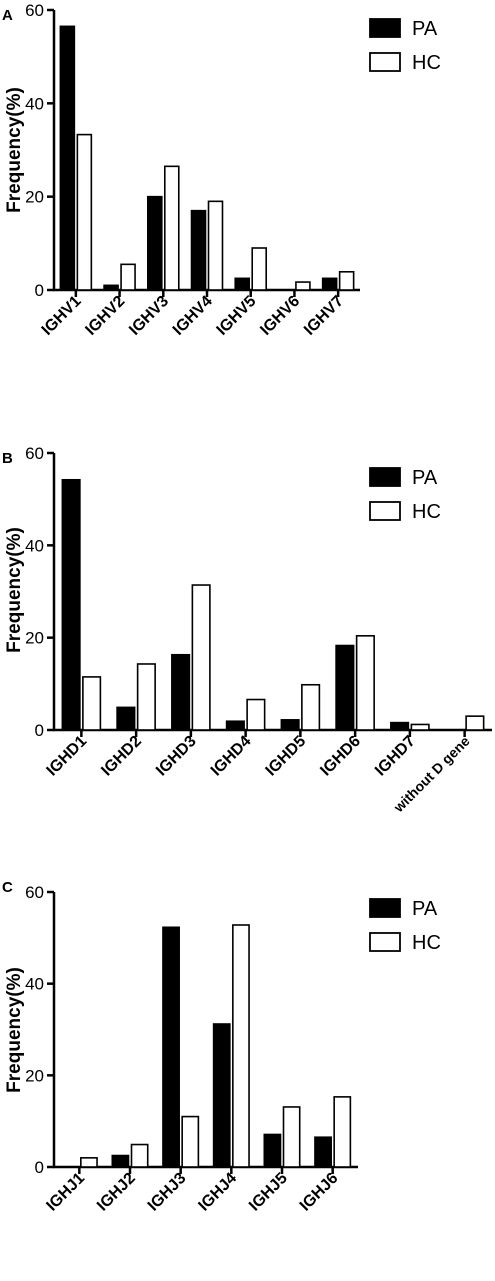 Image resolution: width=495 pixels, height=1281 pixels. Describe the element at coordinates (171, 1047) in the screenshot. I see `bar-pa-ighj3` at that location.